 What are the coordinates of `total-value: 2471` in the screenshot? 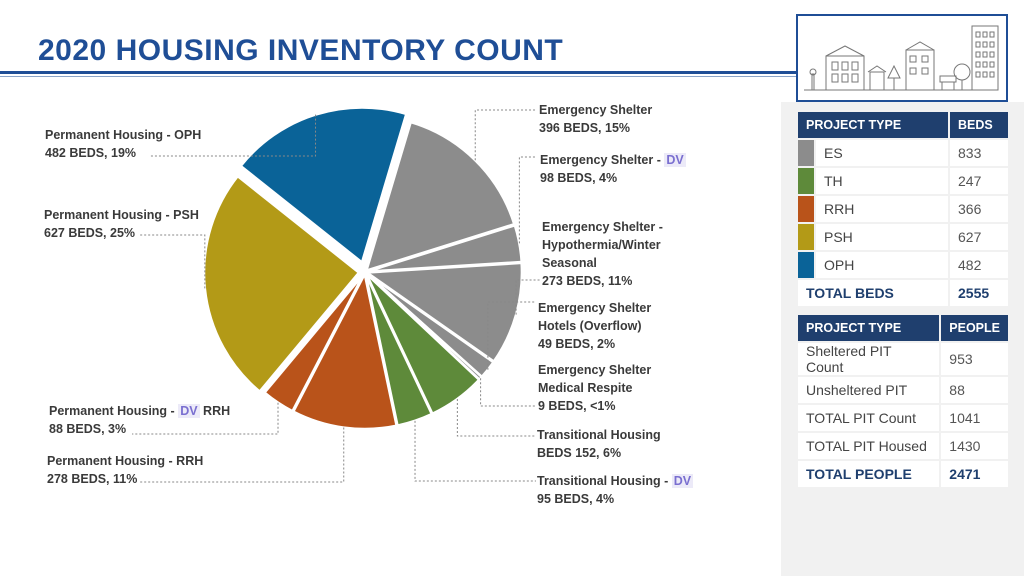 It's located at (974, 474).